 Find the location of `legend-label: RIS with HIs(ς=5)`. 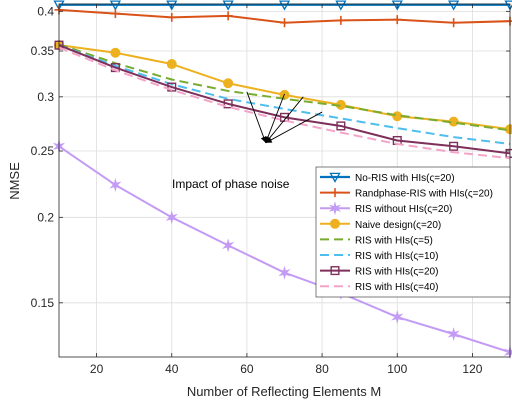

legend-label: RIS with HIs(ς=5) is located at coordinates (394, 240).